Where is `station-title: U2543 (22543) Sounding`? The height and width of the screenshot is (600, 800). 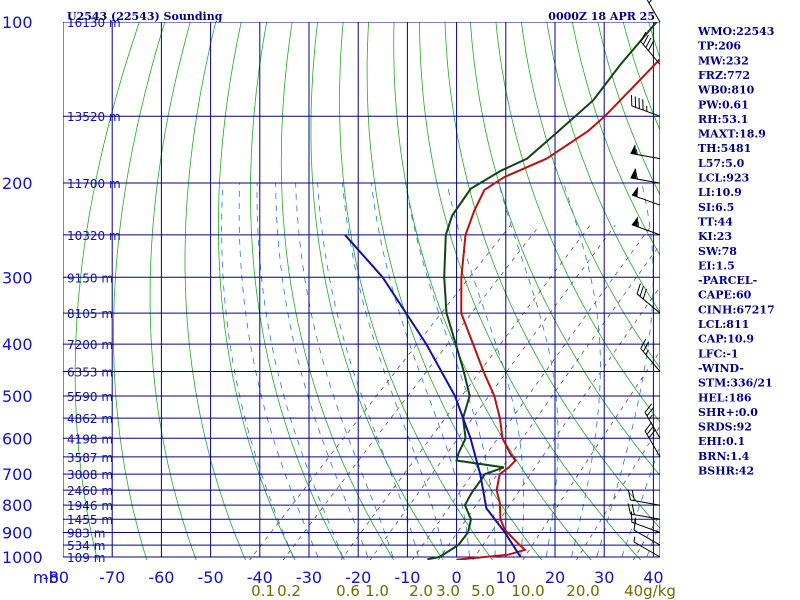
station-title: U2543 (22543) Sounding is located at coordinates (145, 16).